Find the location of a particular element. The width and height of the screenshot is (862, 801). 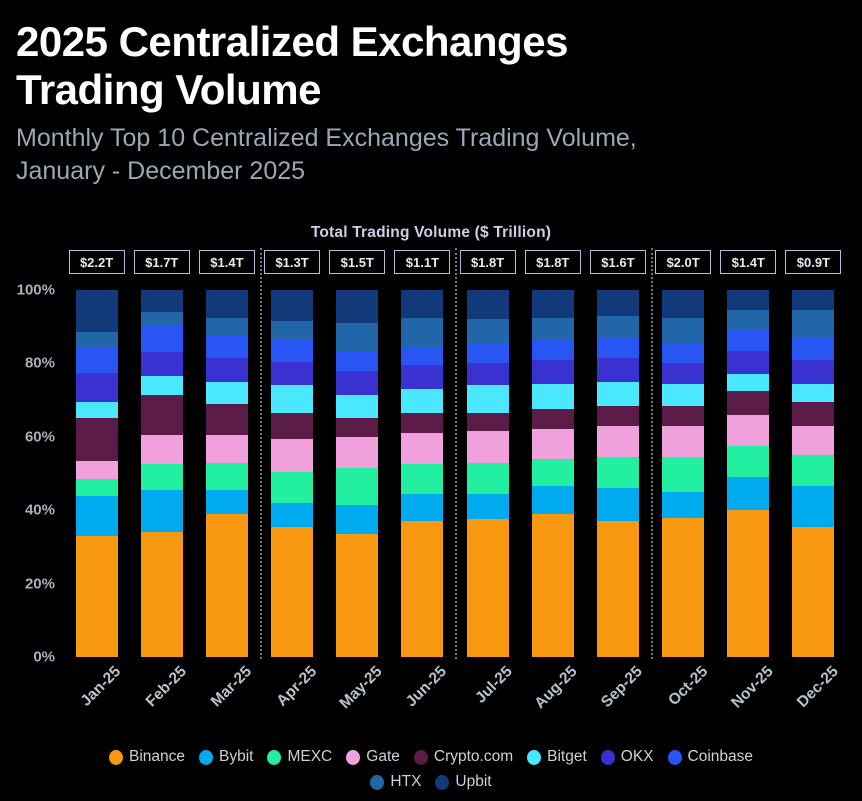

legend-item-binance: Binance is located at coordinates (146, 757).